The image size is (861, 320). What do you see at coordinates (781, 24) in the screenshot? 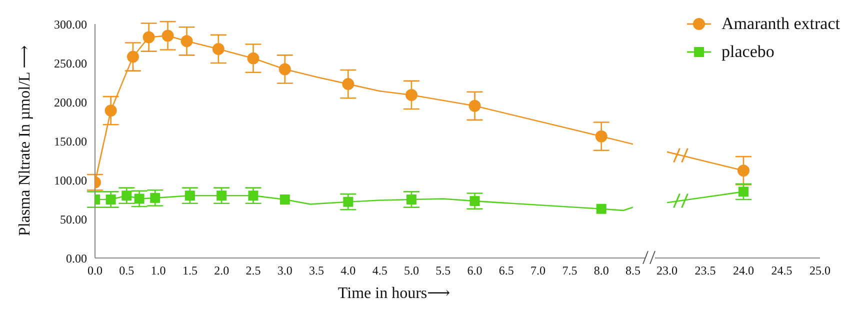
I see `legend-label: Amaranth extract` at bounding box center [781, 24].